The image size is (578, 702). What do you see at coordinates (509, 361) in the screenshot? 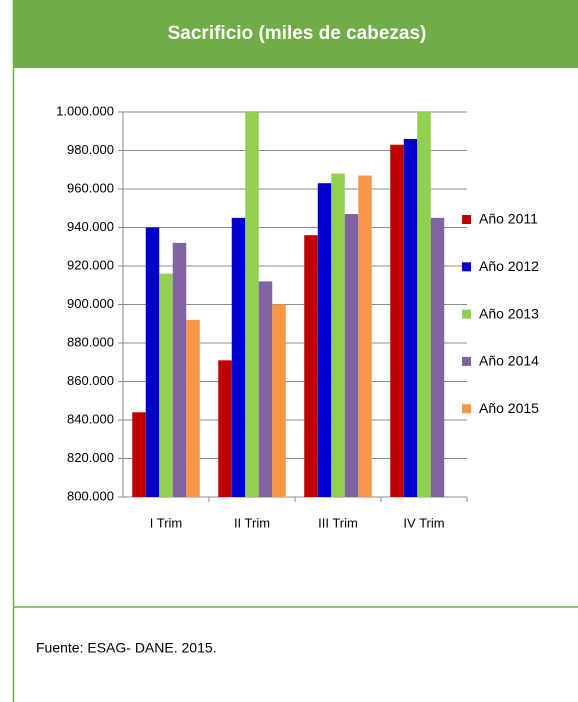
I see `legend-label: Año 2014` at bounding box center [509, 361].